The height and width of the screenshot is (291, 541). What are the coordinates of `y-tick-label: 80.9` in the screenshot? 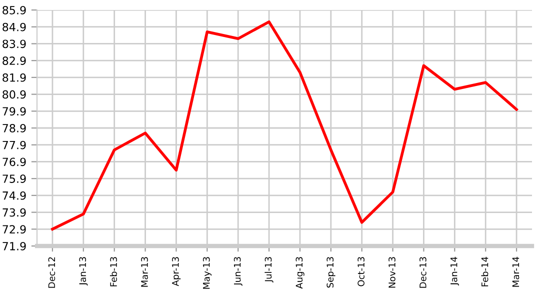 It's located at (14, 94).